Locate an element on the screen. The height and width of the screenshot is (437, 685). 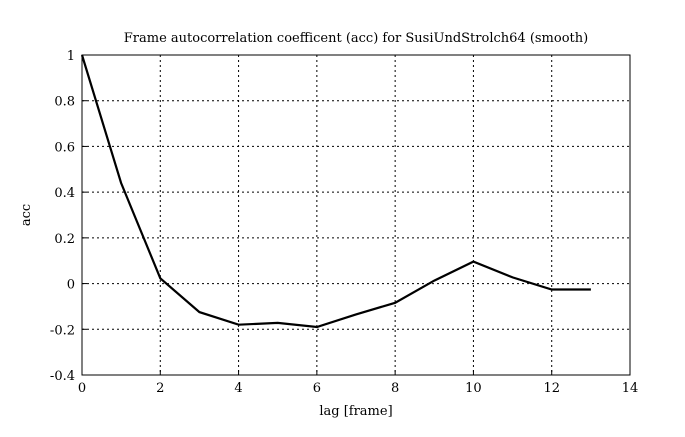
x-tick-label: 10 is located at coordinates (473, 388).